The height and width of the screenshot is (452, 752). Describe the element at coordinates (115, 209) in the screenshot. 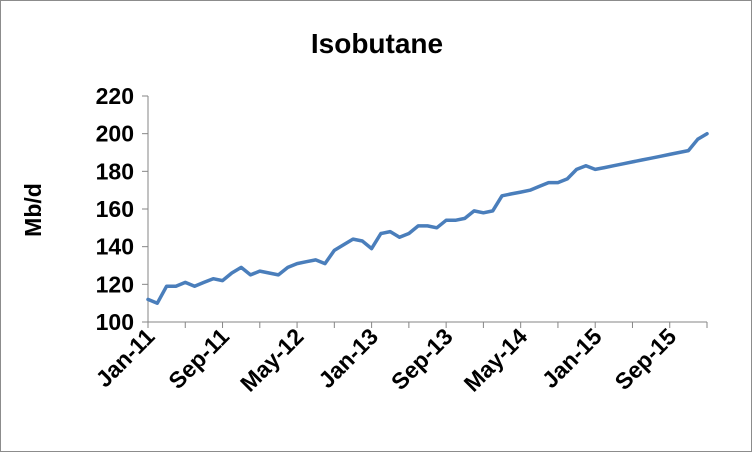

I see `y-tick-label: 160` at that location.